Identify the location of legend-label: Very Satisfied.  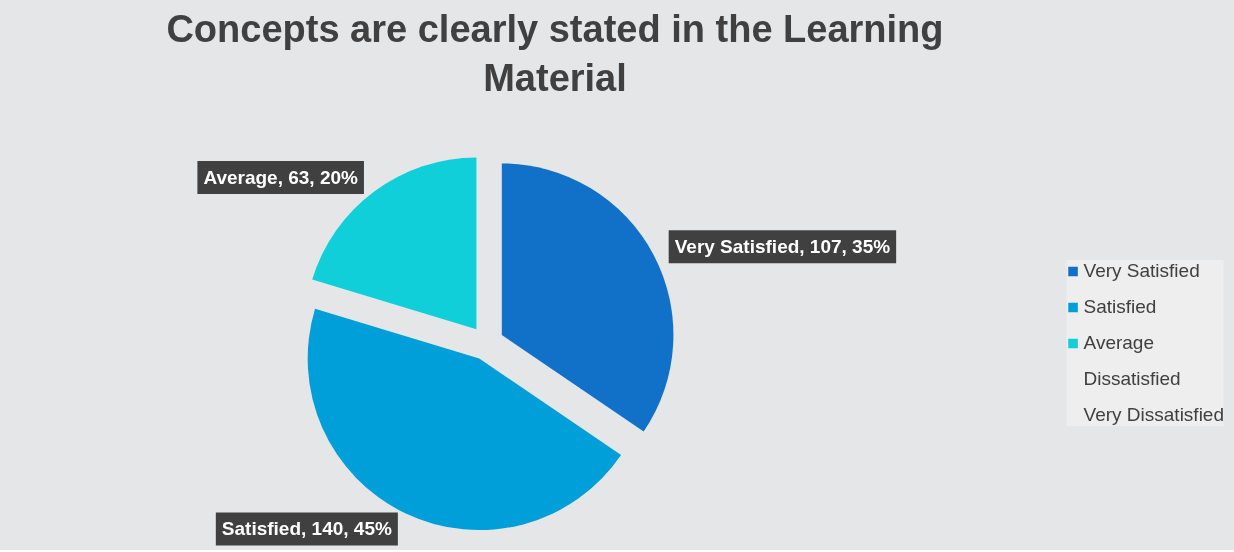
(1141, 270).